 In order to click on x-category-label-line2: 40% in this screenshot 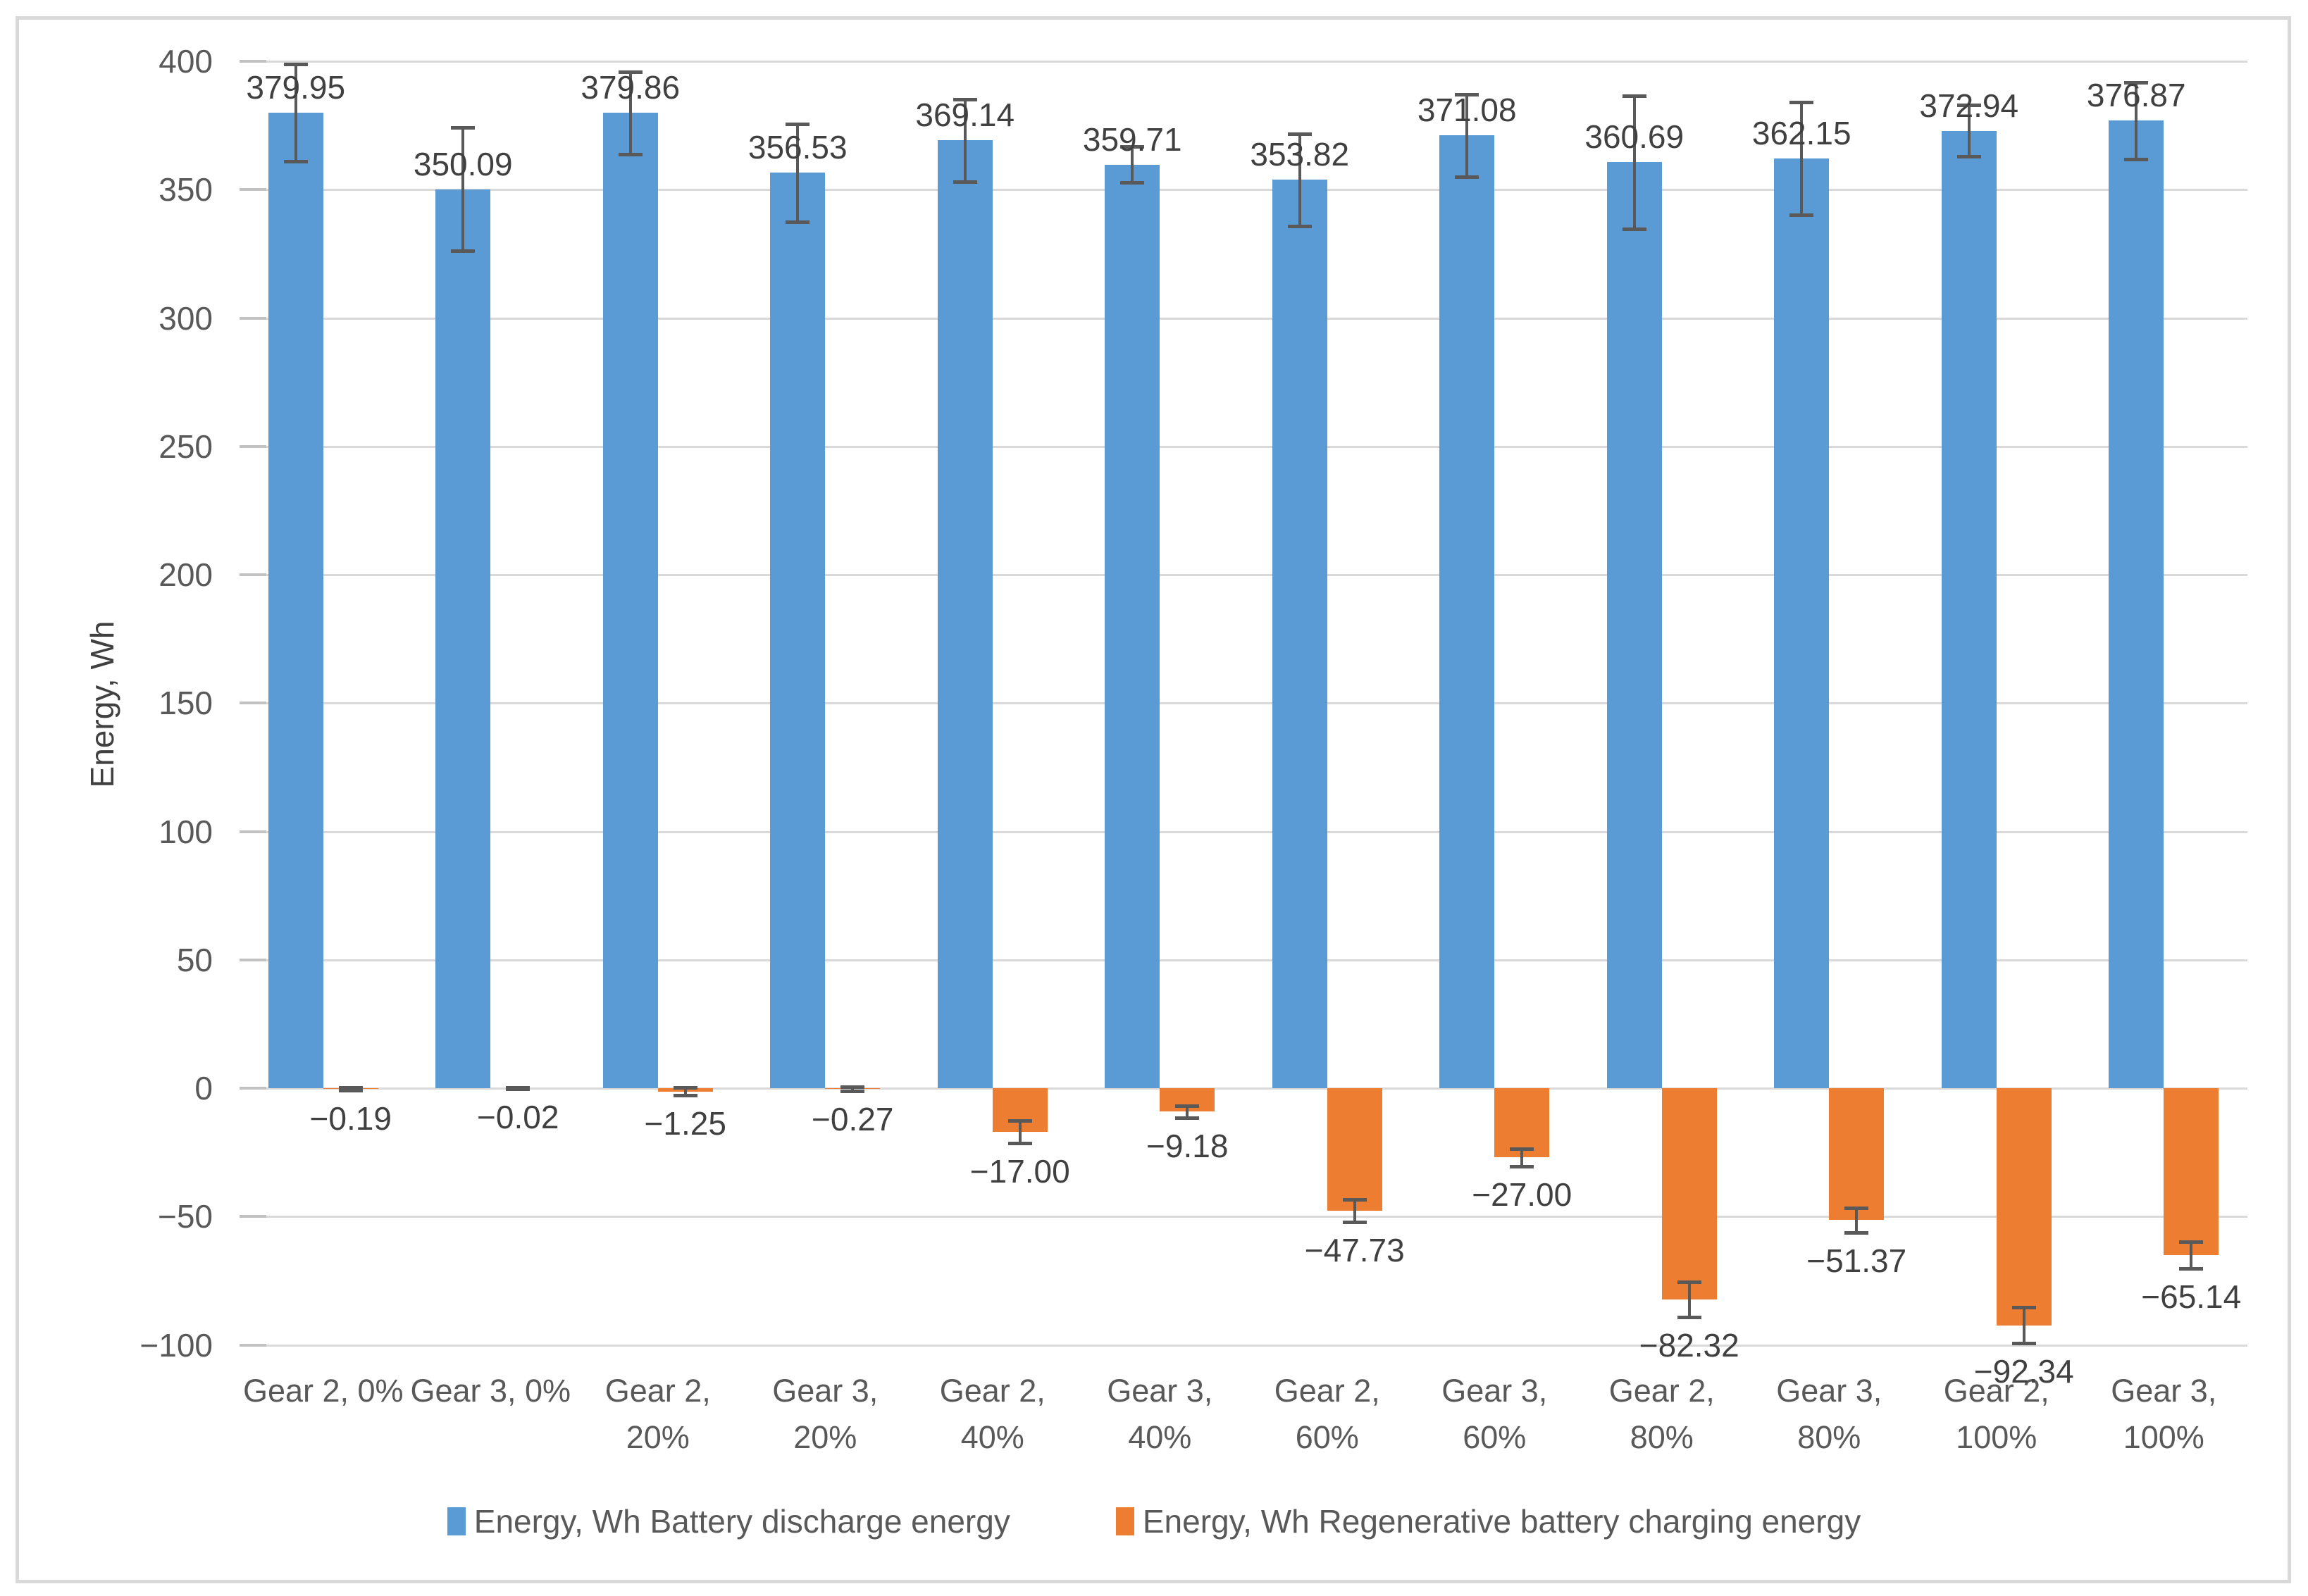, I will do `click(1160, 1437)`.